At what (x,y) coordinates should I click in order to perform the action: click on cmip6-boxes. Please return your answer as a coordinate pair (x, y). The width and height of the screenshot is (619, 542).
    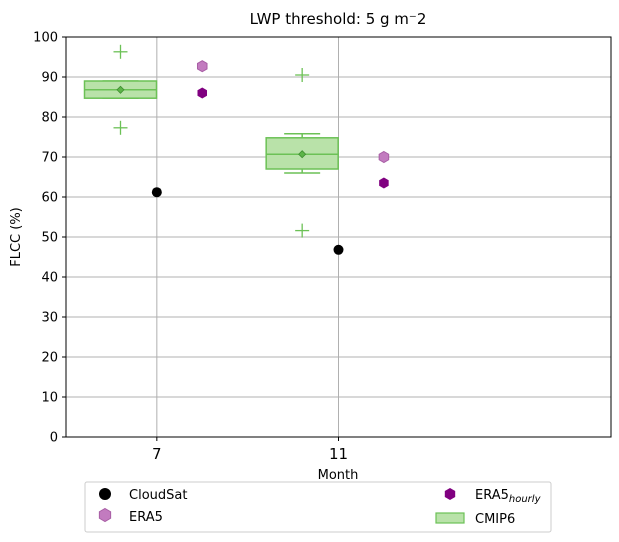
    Looking at the image, I should click on (211, 141).